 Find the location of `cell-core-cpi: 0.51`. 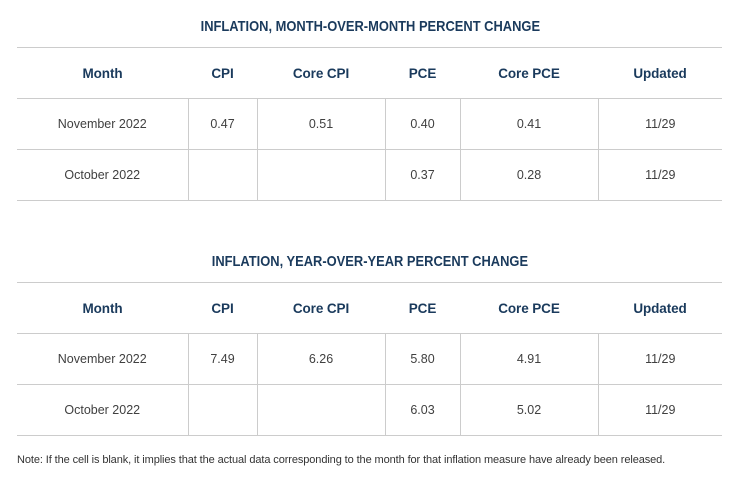

cell-core-cpi: 0.51 is located at coordinates (320, 124).